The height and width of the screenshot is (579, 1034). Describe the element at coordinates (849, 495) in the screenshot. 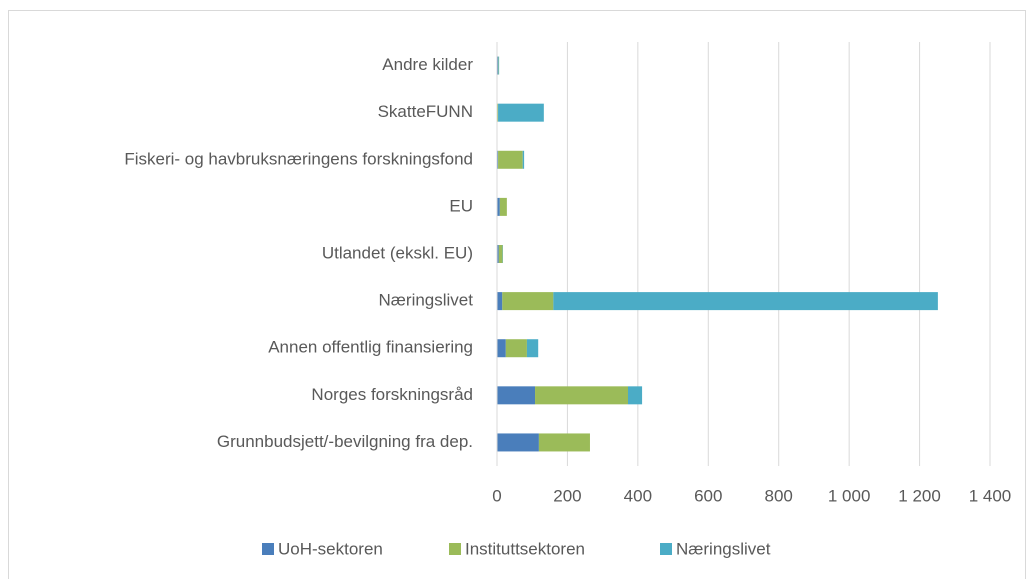

I see `x-tick-label: 1 000` at that location.